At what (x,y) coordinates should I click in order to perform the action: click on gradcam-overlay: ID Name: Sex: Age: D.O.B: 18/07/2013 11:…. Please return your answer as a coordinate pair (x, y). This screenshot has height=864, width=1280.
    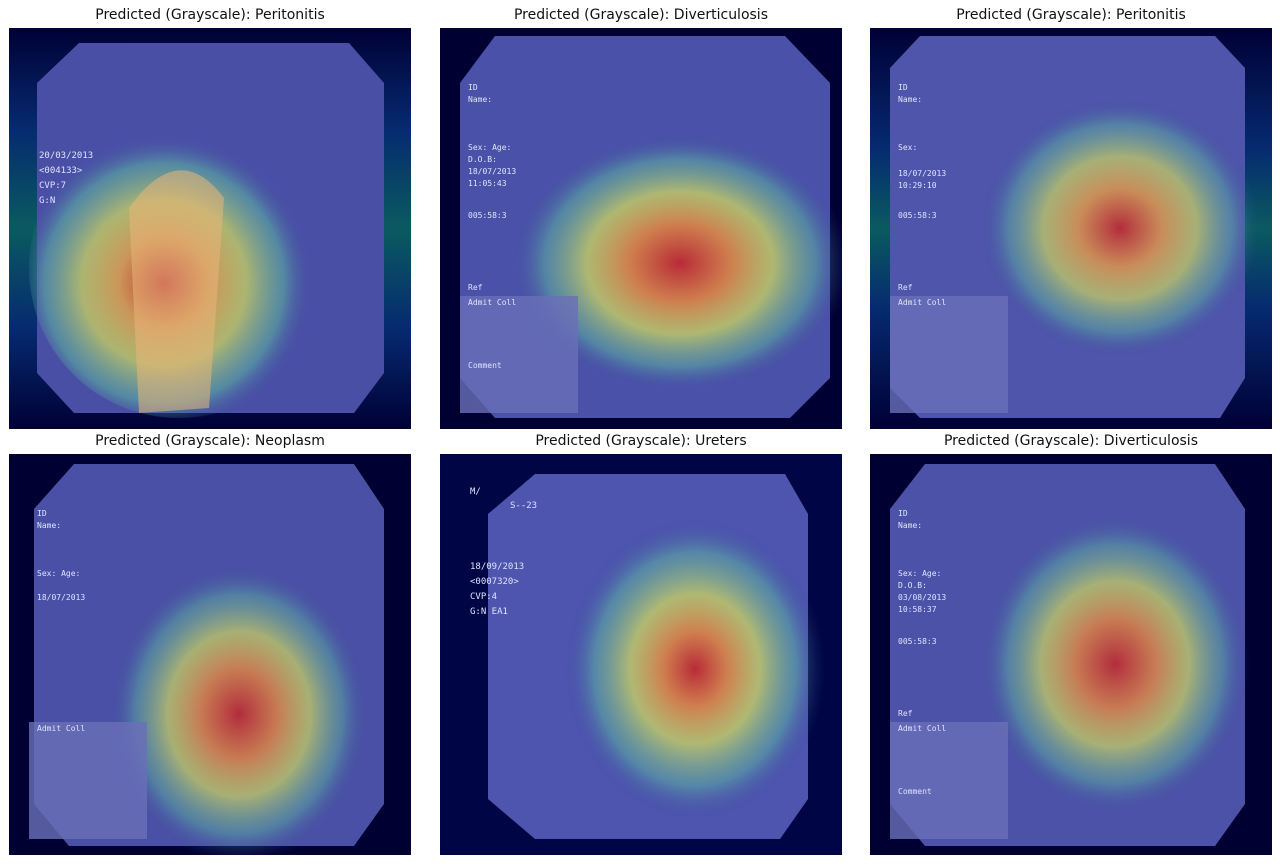
    Looking at the image, I should click on (641, 228).